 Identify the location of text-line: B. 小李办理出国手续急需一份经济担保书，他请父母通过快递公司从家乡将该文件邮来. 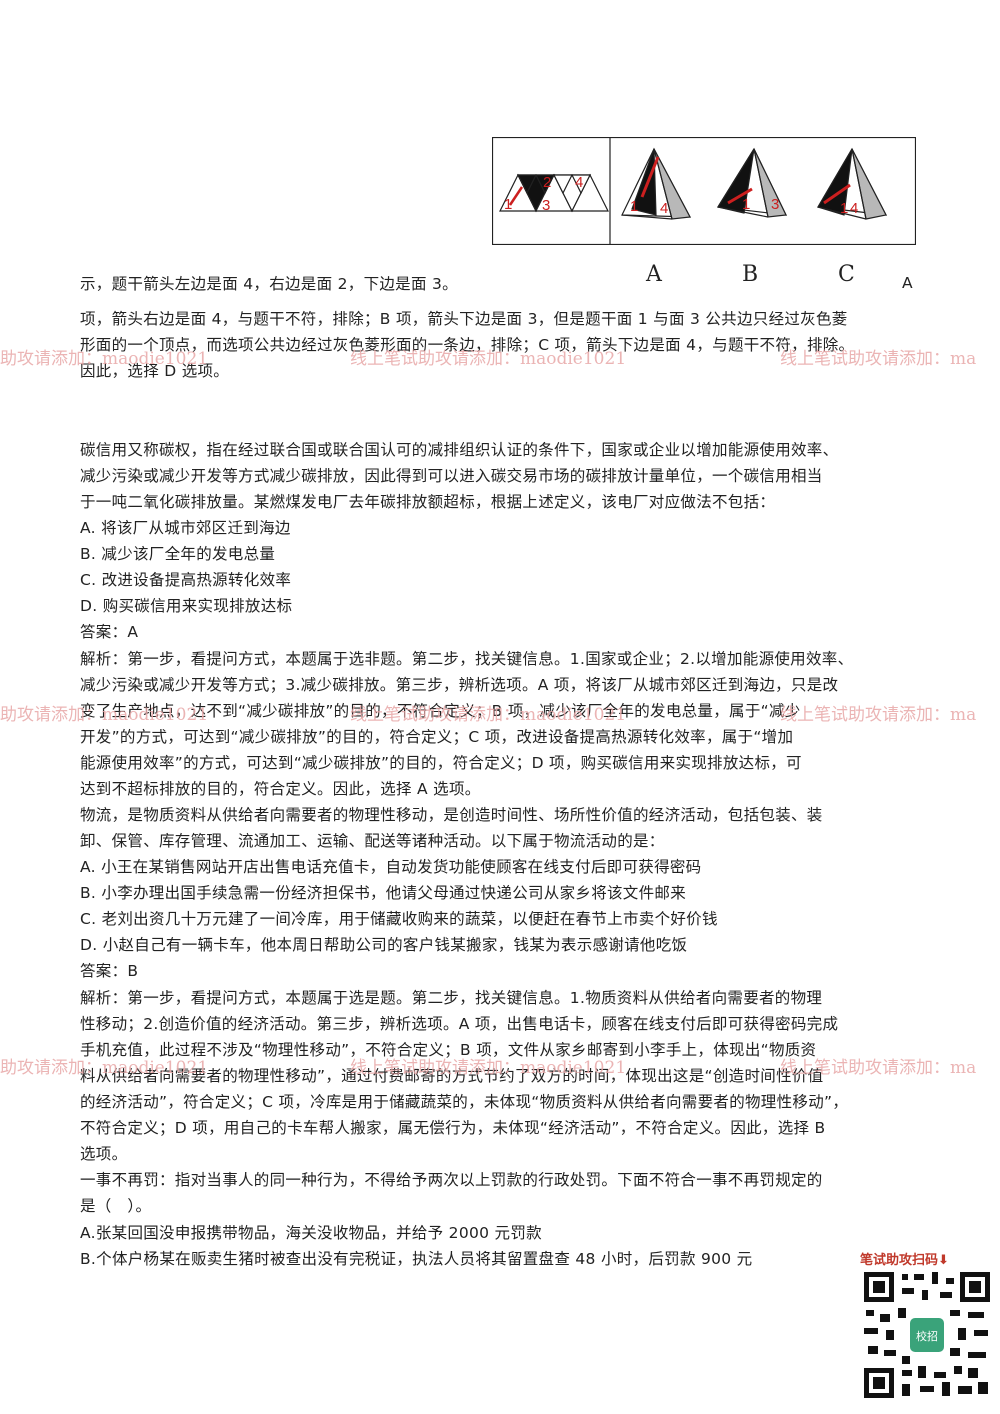
(383, 893).